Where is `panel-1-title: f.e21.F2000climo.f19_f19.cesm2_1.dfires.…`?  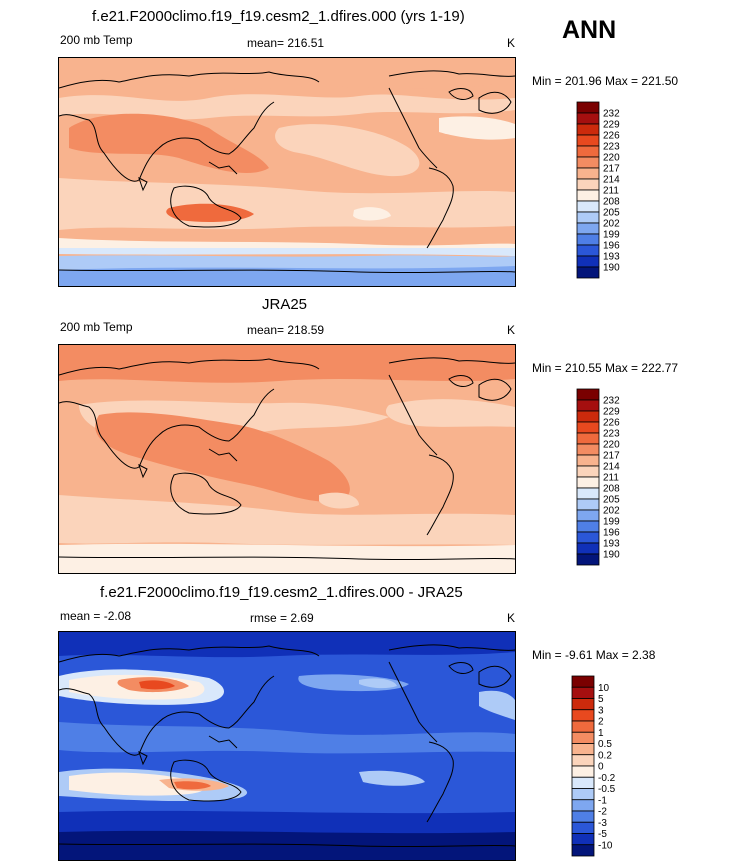
panel-1-title: f.e21.F2000climo.f19_f19.cesm2_1.dfires.… is located at coordinates (278, 16).